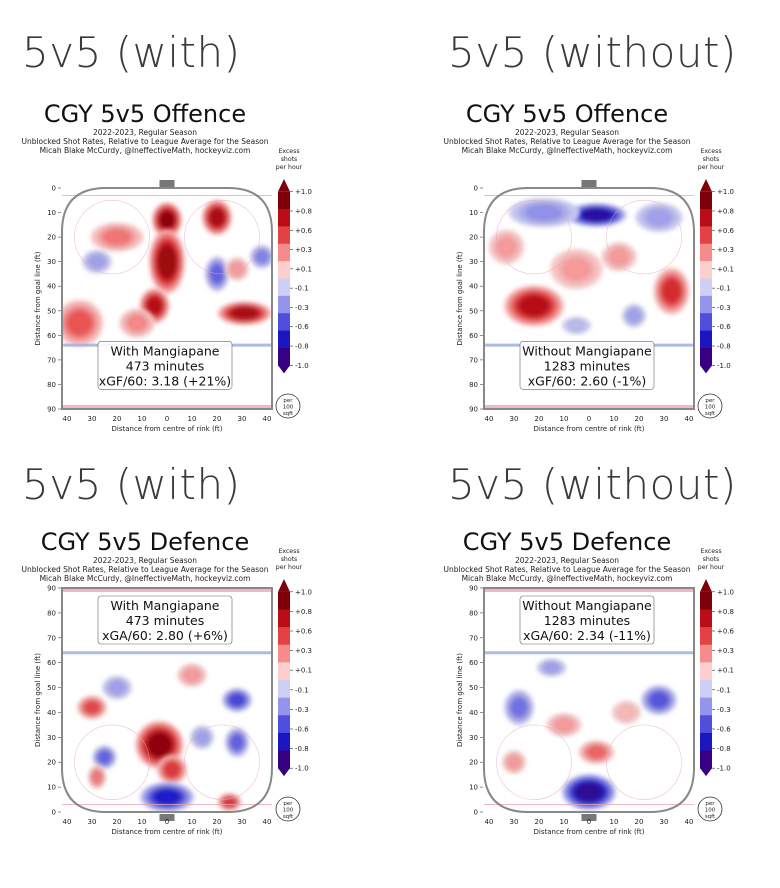  I want to click on info-line: 473 minutes, so click(165, 620).